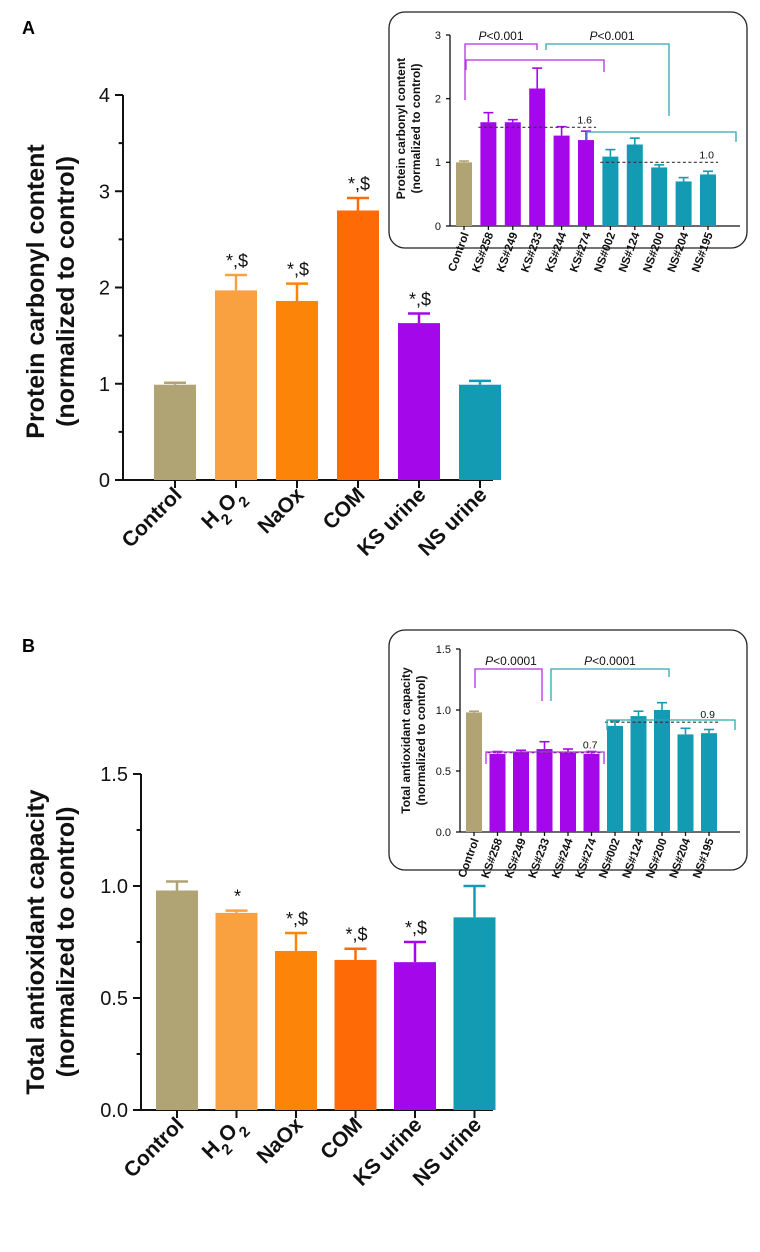  Describe the element at coordinates (706, 155) in the screenshot. I see `reference-label: 1.0` at that location.